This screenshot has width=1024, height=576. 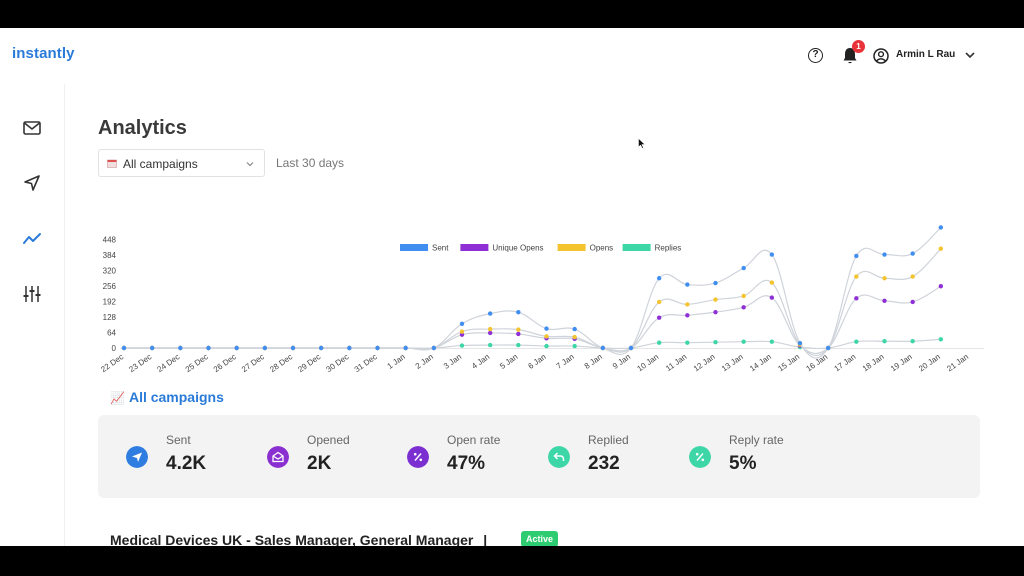 I want to click on x-tick-label: 19 Jan, so click(x=901, y=362).